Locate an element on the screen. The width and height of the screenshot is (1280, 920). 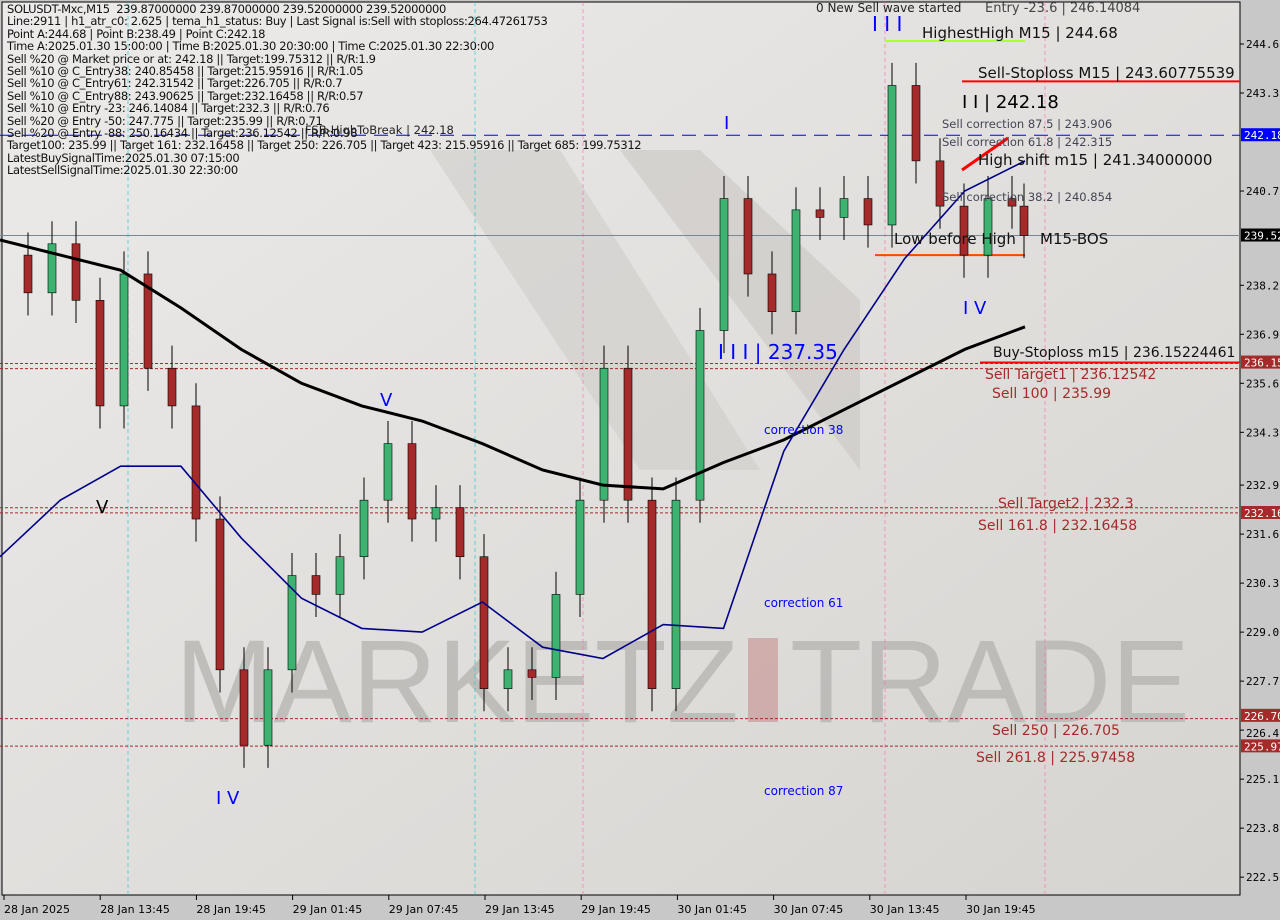
y-tick-label: 230.3 is located at coordinates (1262, 583).